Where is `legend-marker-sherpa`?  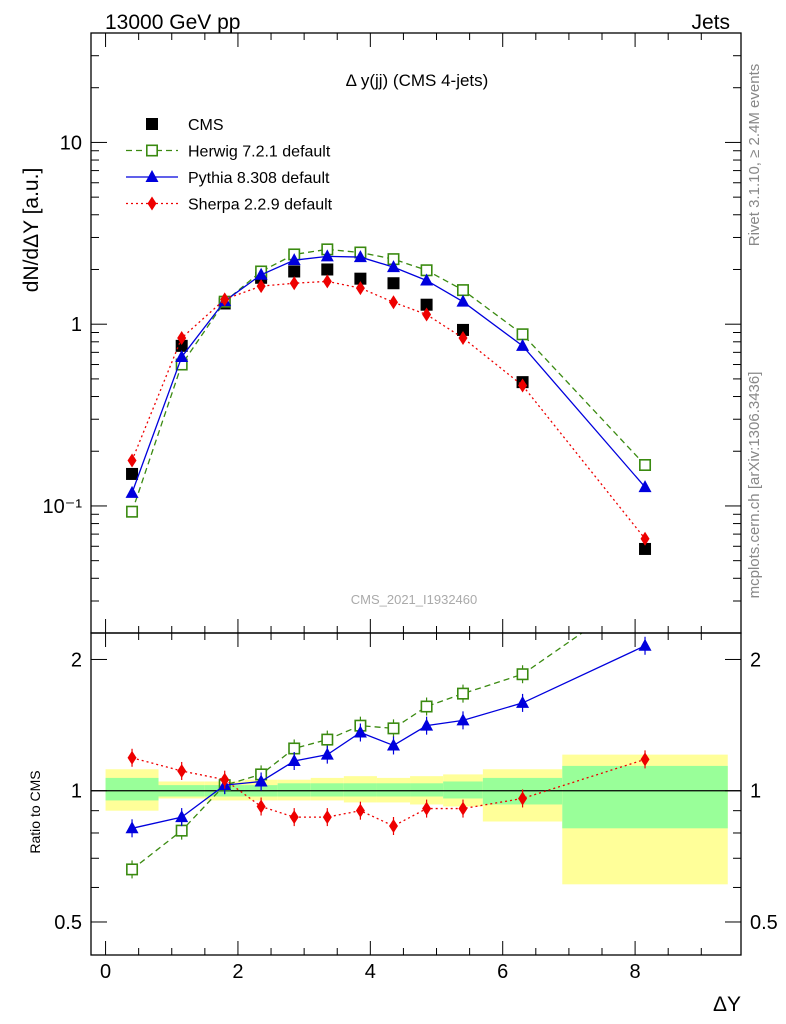
legend-marker-sherpa is located at coordinates (152, 203).